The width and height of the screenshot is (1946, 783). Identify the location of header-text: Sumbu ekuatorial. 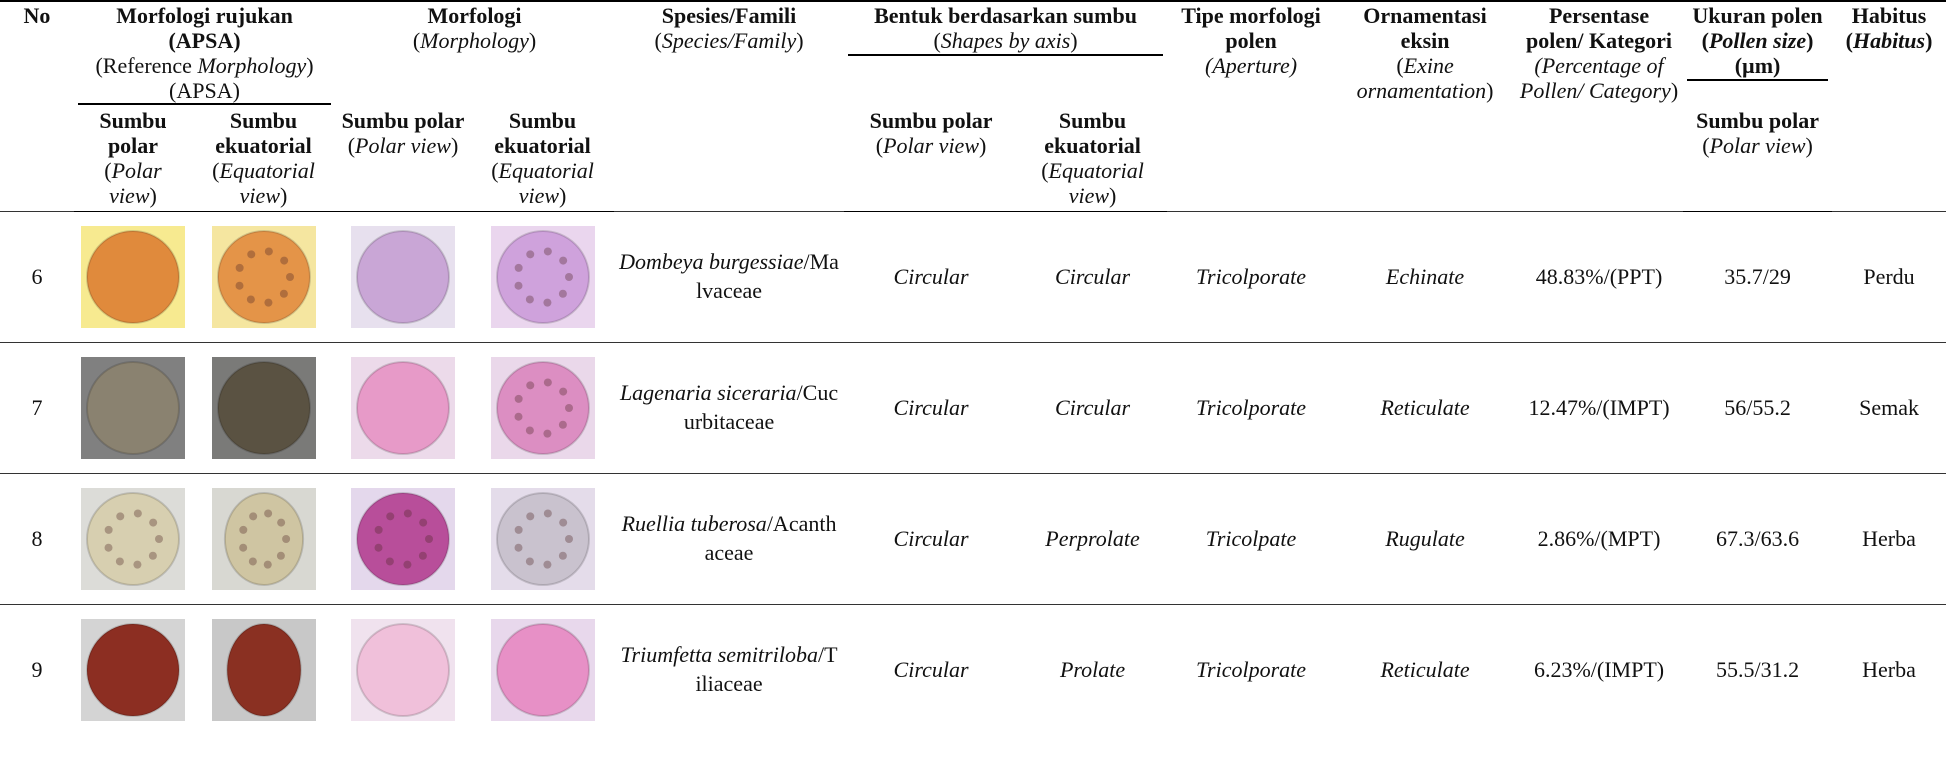
(263, 133).